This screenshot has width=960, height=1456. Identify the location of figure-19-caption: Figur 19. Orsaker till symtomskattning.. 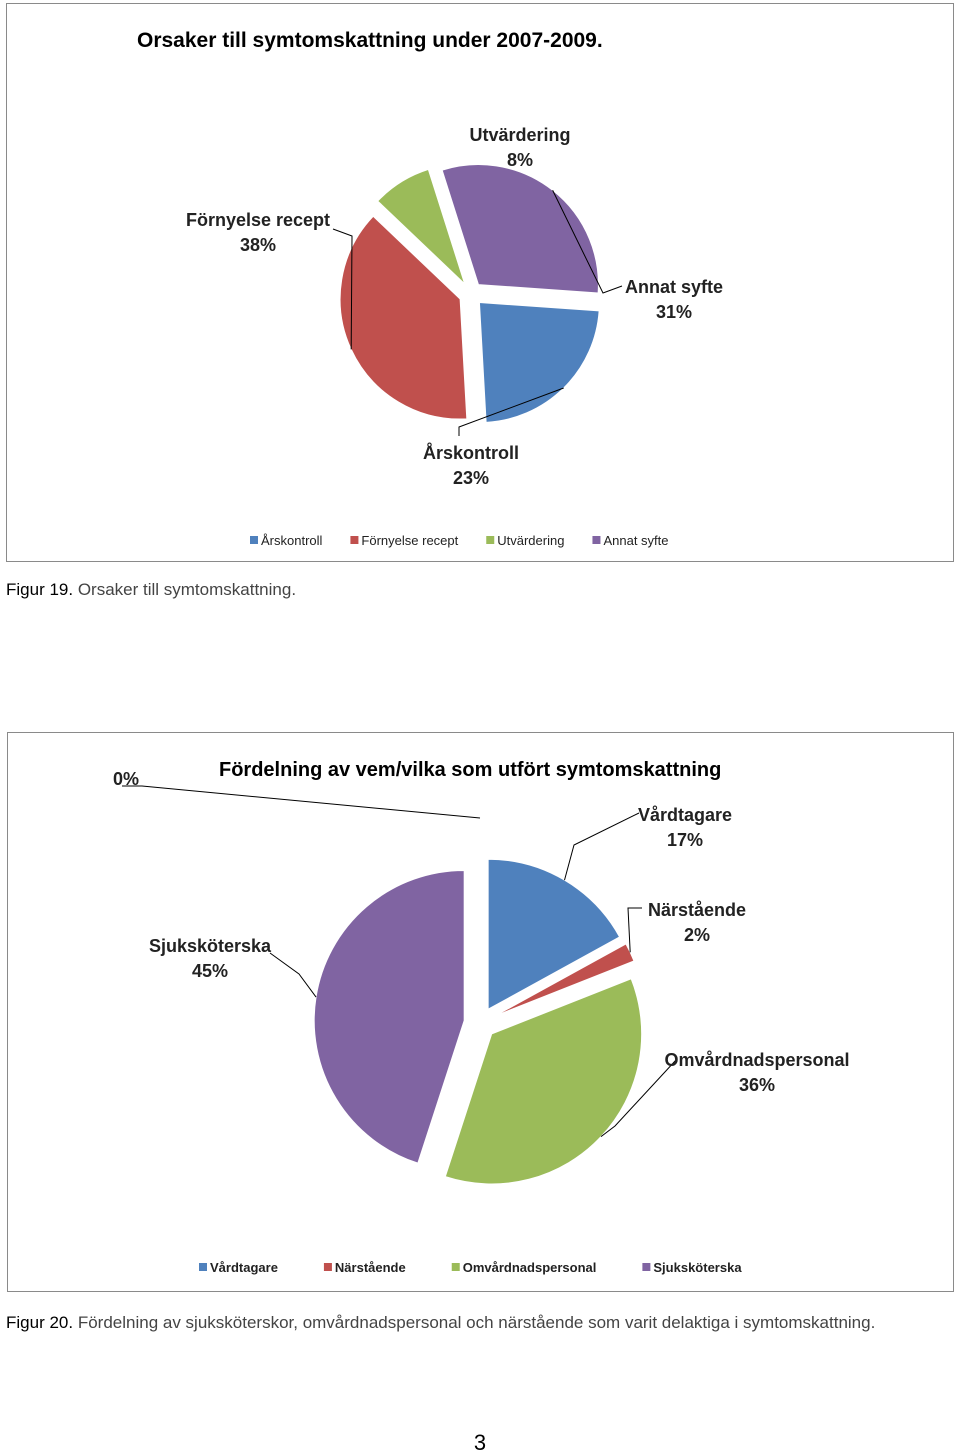
(151, 590).